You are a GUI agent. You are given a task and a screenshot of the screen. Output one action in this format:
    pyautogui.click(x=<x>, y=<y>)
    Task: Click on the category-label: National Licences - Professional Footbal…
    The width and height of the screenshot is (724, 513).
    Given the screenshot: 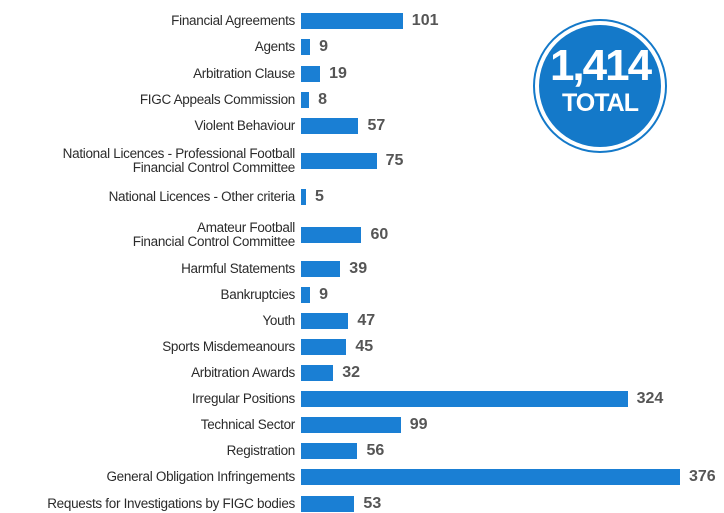 What is the action you would take?
    pyautogui.click(x=179, y=160)
    